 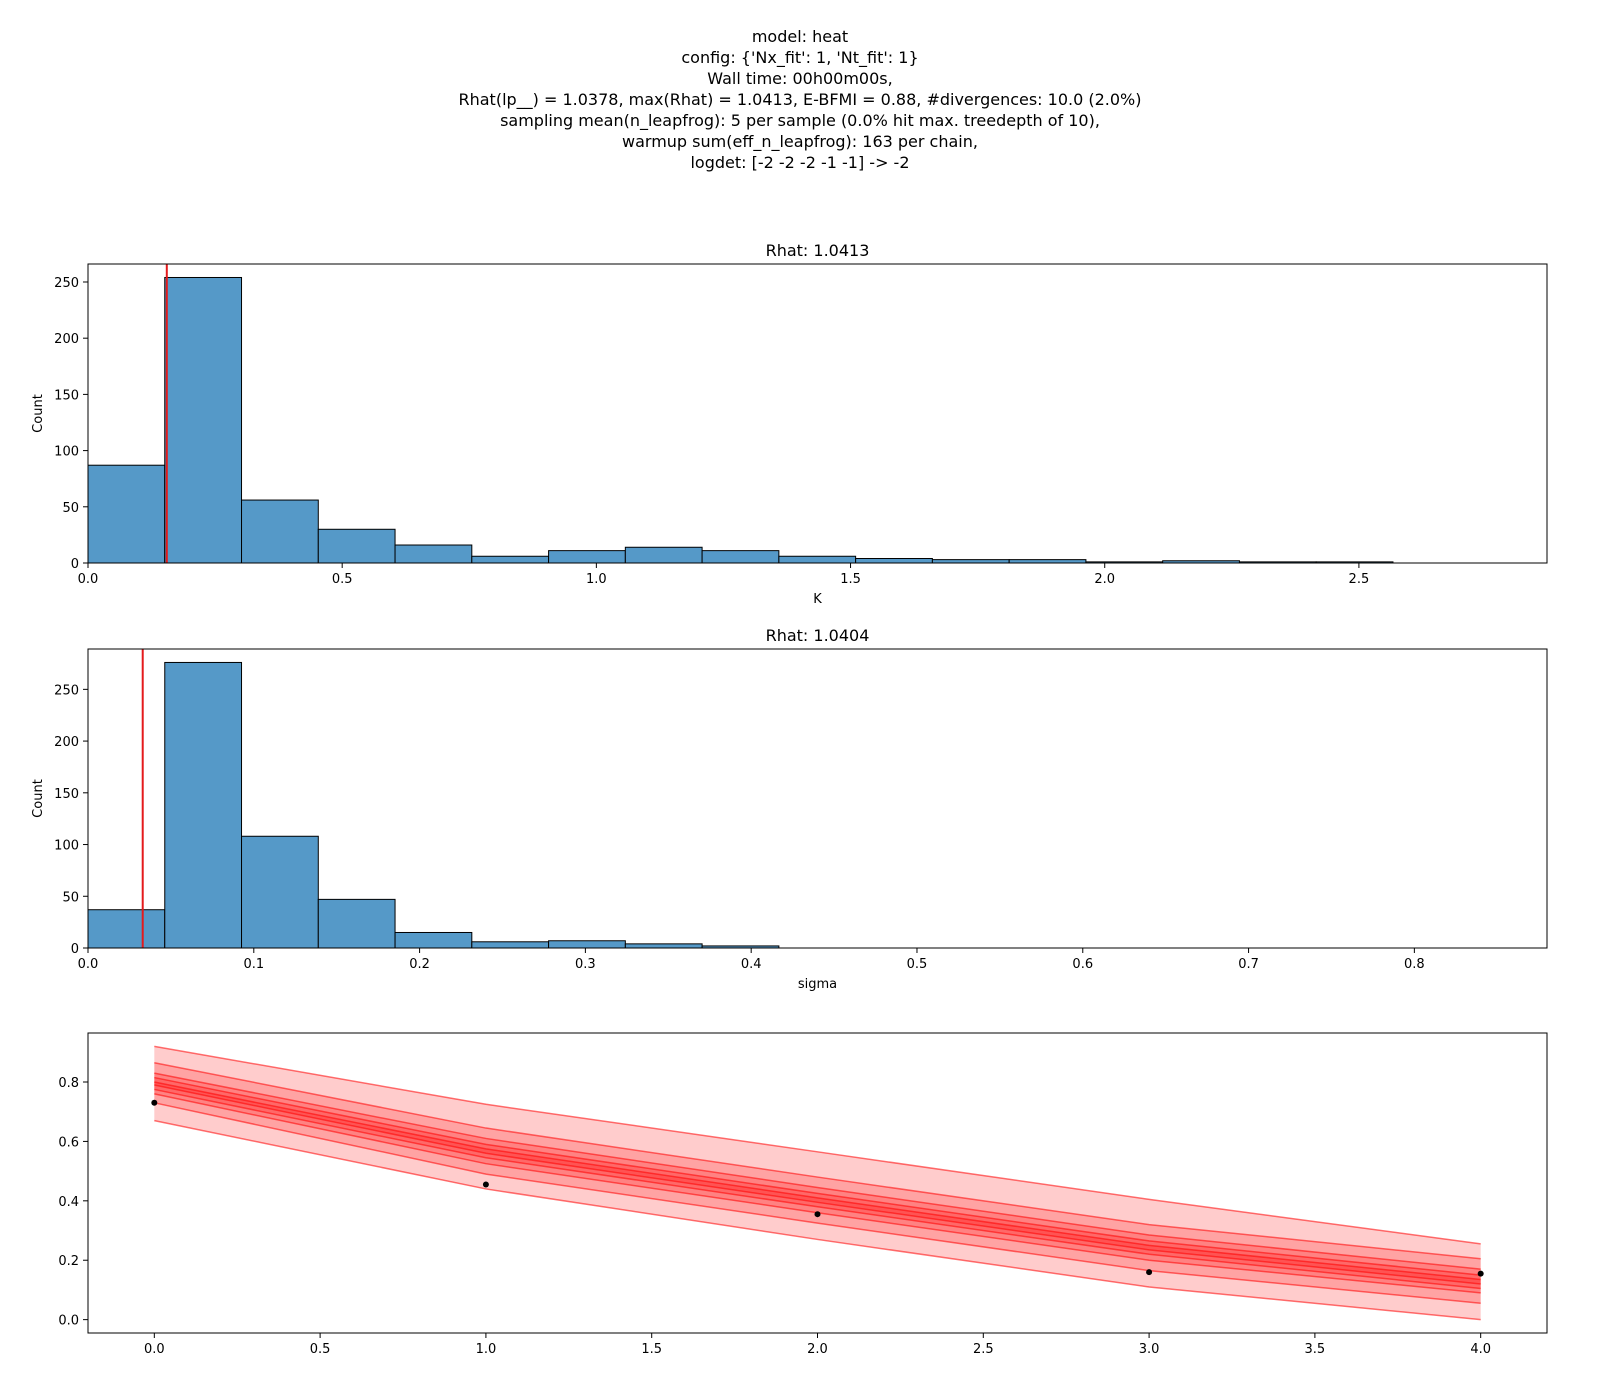 What do you see at coordinates (817, 984) in the screenshot?
I see `x-axis-label: sigma` at bounding box center [817, 984].